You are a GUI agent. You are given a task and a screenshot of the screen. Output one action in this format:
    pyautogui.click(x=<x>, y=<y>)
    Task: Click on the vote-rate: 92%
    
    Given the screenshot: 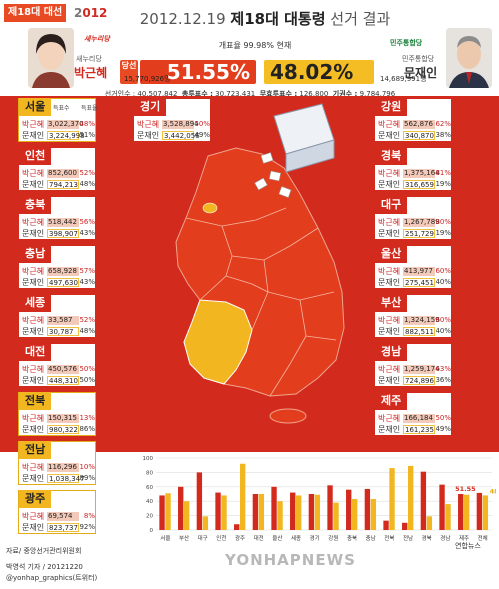 What is the action you would take?
    pyautogui.click(x=87, y=527)
    